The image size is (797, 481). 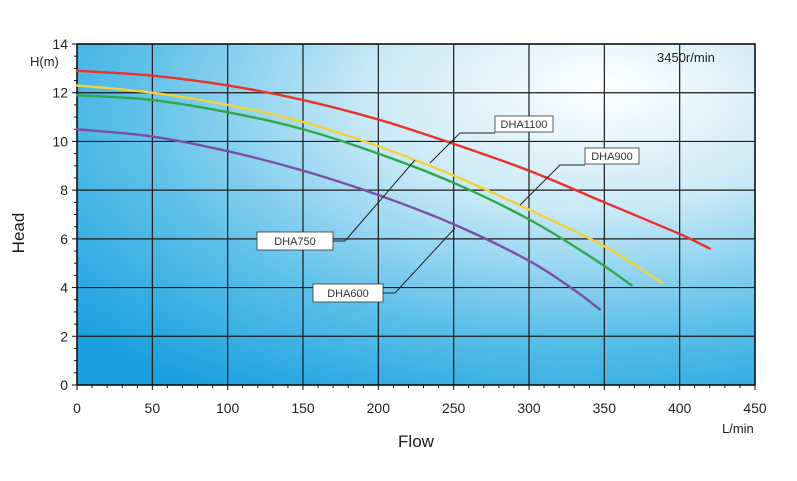 I want to click on x-tick-label: 450, so click(x=755, y=408).